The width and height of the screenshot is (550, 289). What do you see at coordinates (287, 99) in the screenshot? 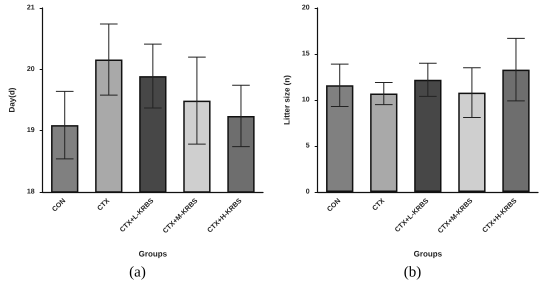
I see `y-axis-title: Litter size (n)` at bounding box center [287, 99].